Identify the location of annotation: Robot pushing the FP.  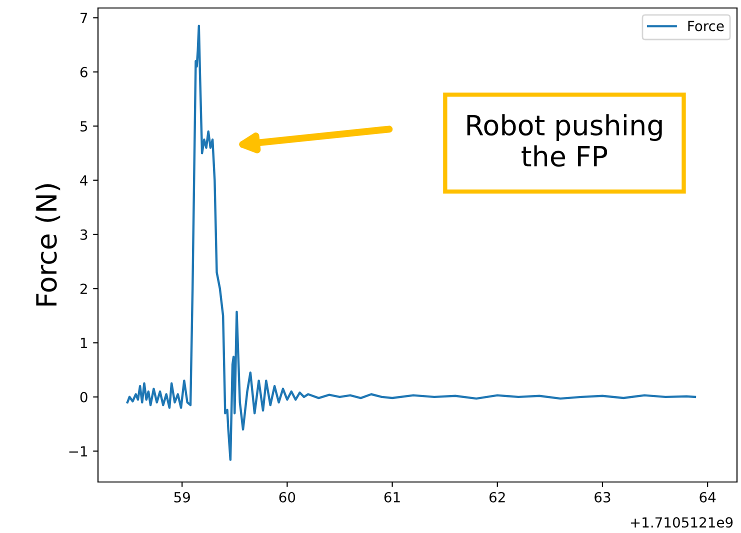
(564, 140).